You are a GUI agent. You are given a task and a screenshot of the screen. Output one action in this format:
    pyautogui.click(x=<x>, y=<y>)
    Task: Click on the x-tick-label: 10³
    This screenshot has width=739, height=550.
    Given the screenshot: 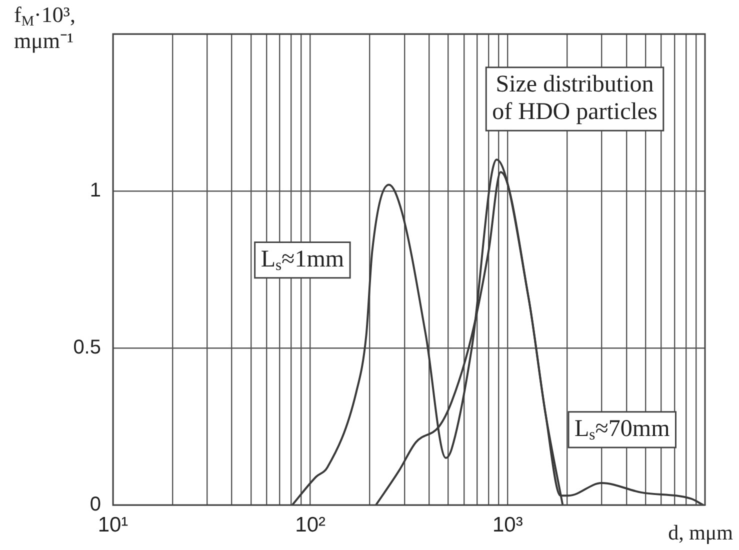 What is the action you would take?
    pyautogui.click(x=507, y=524)
    